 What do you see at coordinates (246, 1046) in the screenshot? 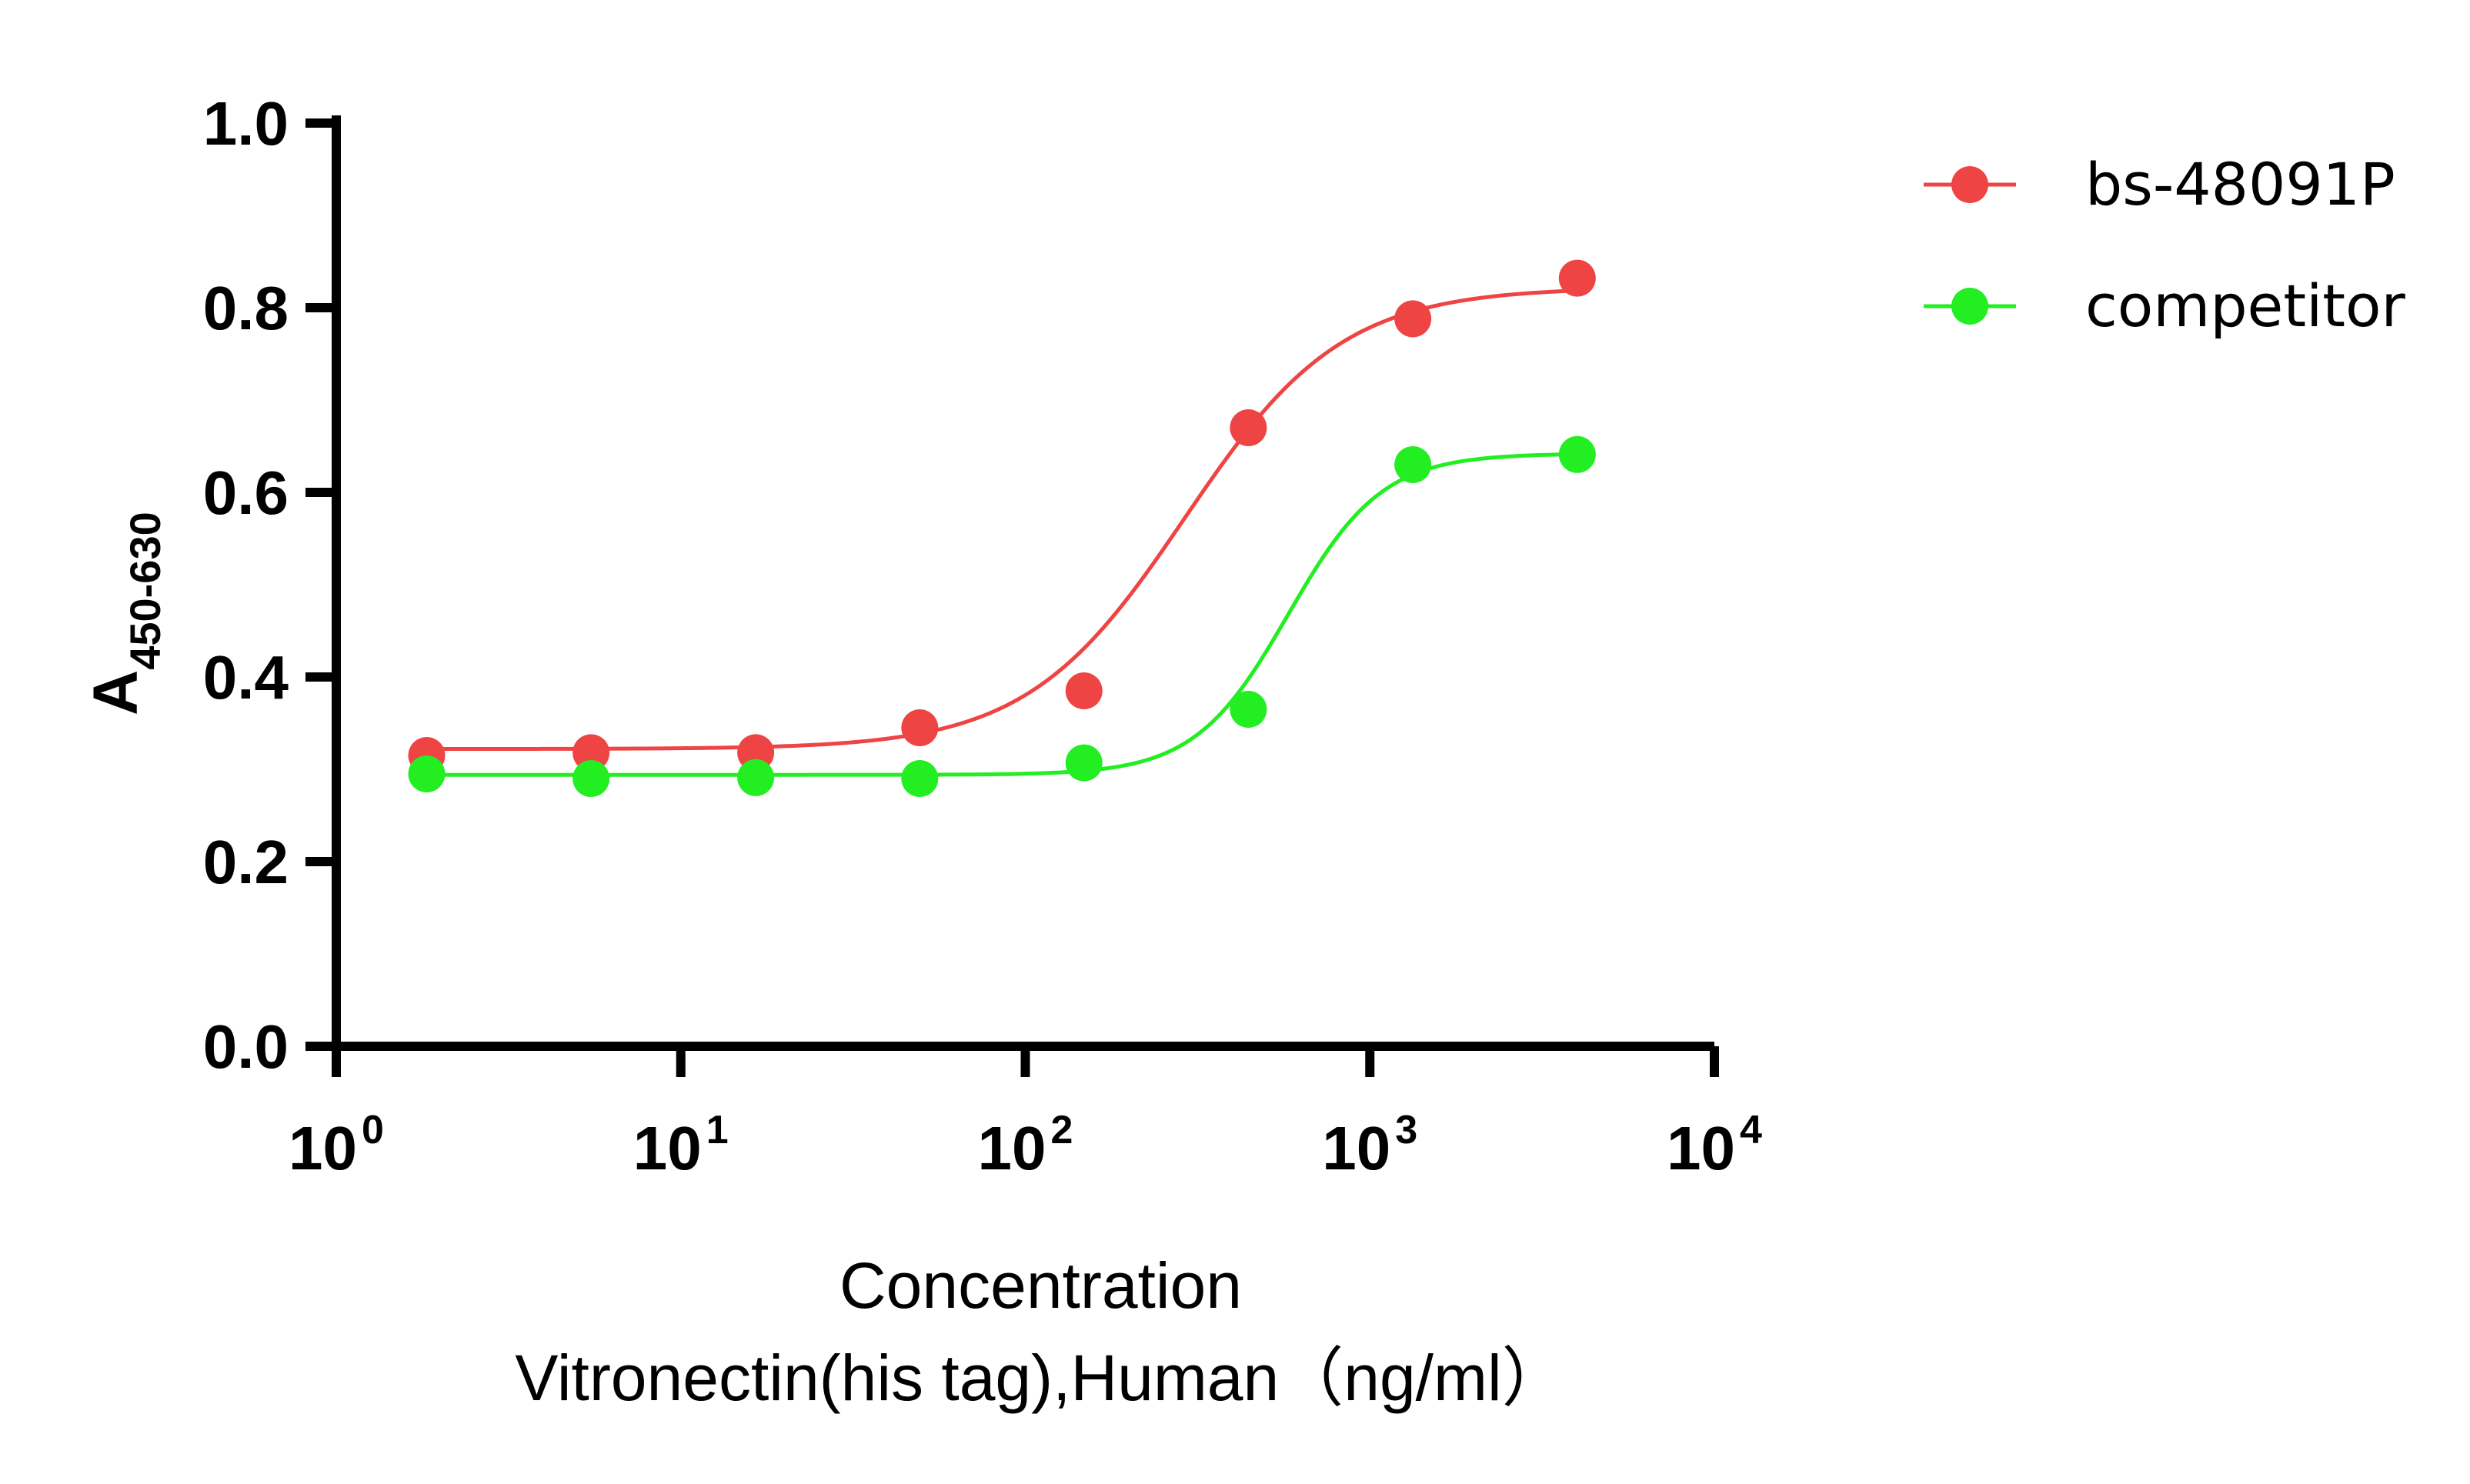
I see `y-tick-label: 0.0` at bounding box center [246, 1046].